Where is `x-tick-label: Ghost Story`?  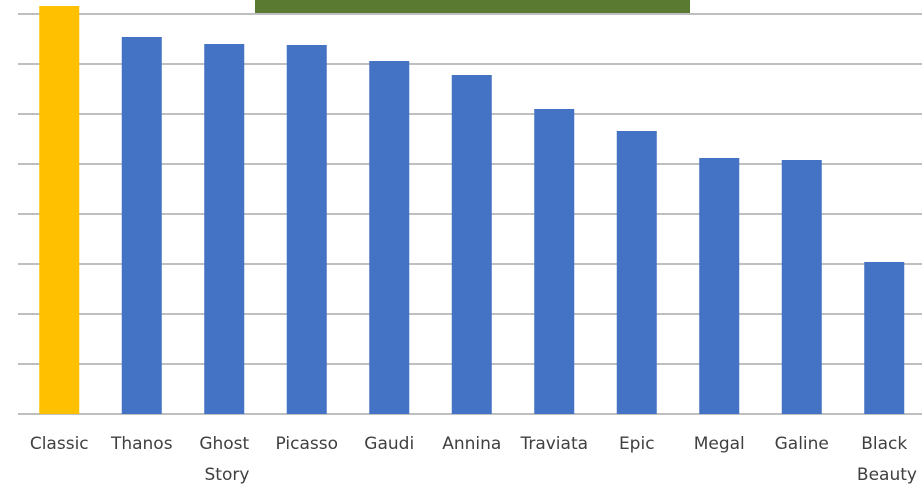 x-tick-label: Ghost Story is located at coordinates (224, 459).